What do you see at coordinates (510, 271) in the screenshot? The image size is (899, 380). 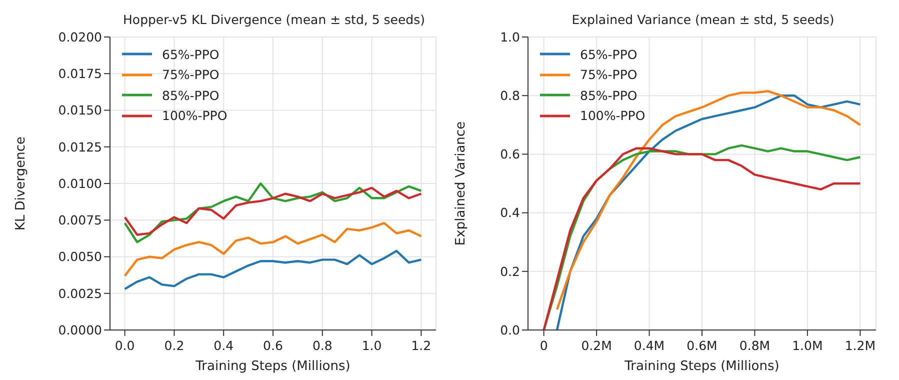 I see `y-tick-label: 0.2` at bounding box center [510, 271].